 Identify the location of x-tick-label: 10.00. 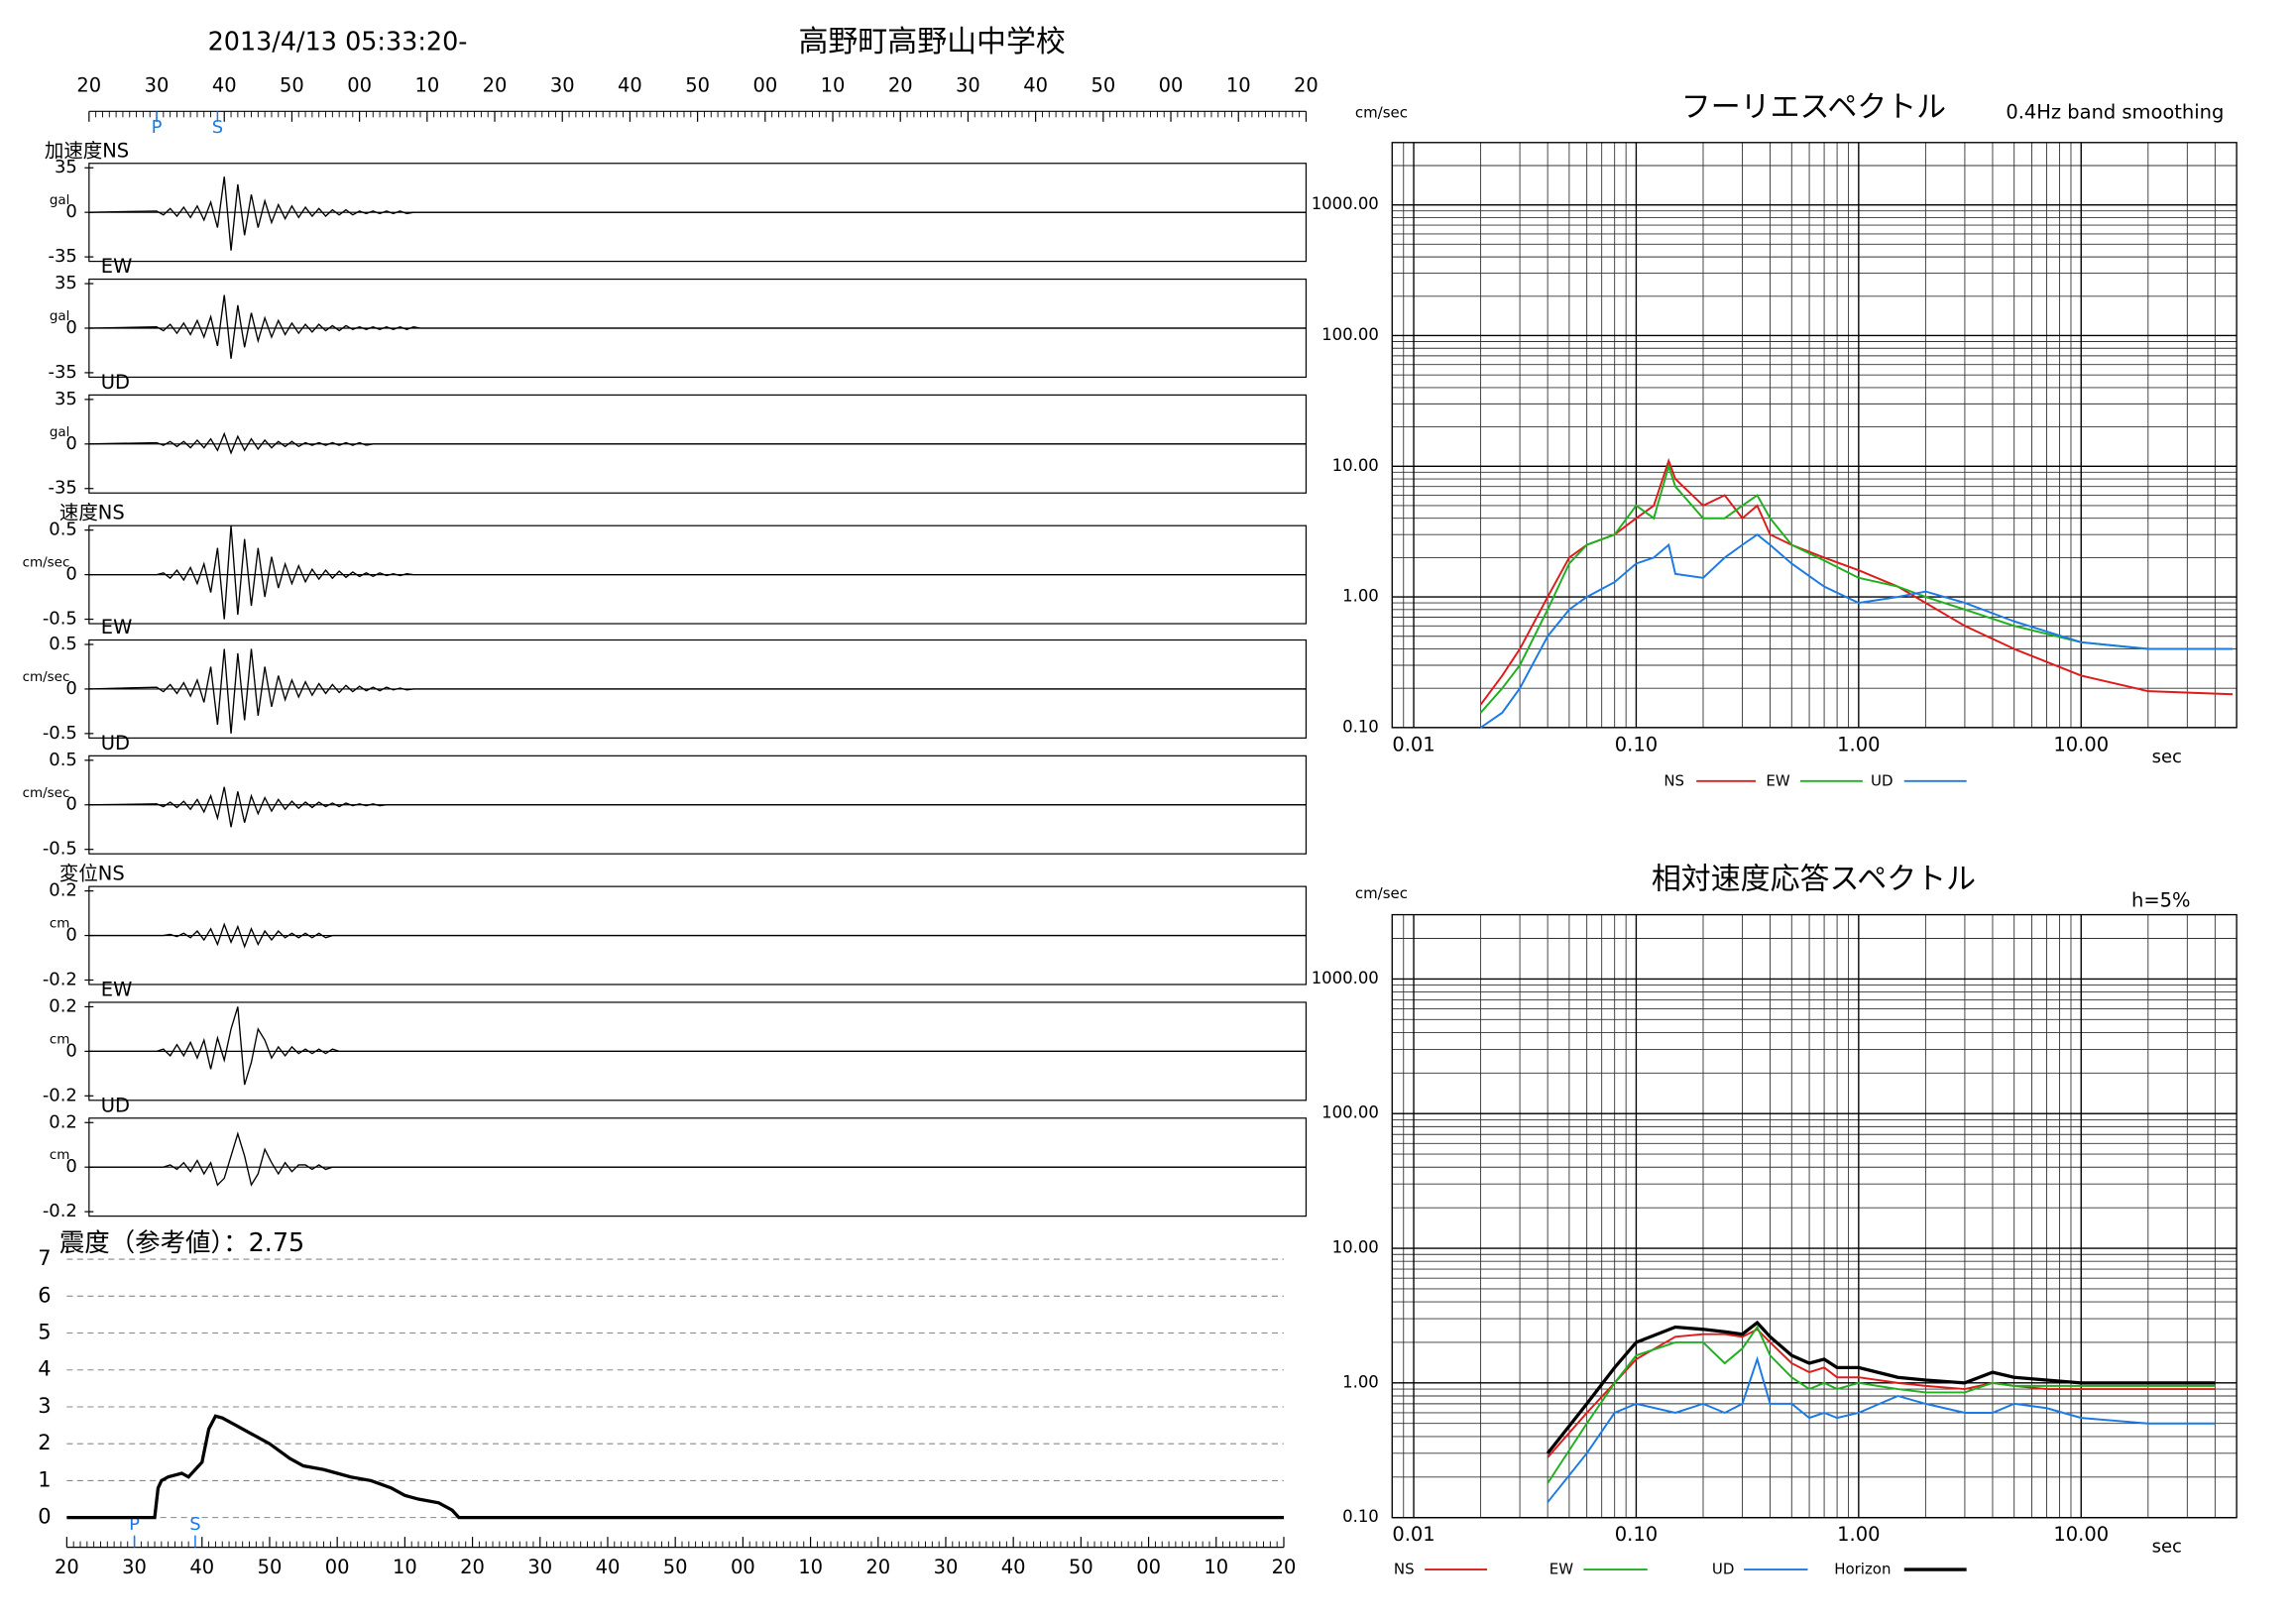
(2081, 1534).